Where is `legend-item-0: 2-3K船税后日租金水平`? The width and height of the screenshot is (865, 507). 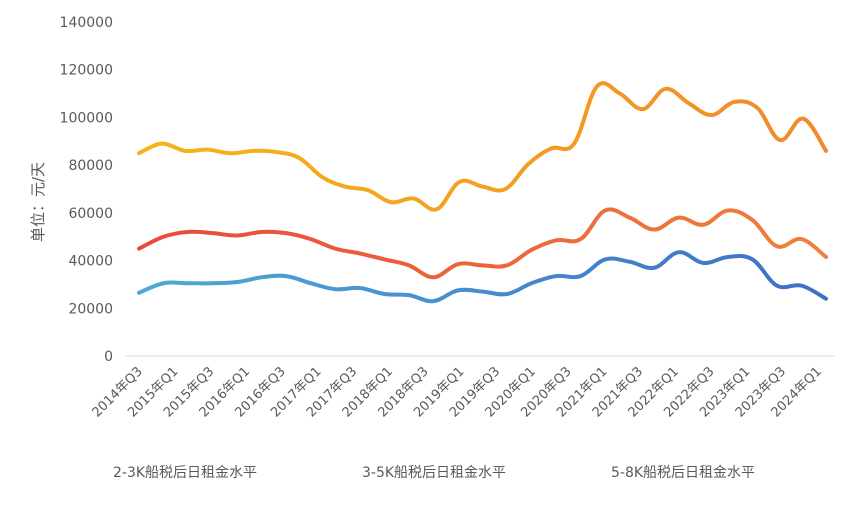 legend-item-0: 2-3K船税后日租金水平 is located at coordinates (162, 473).